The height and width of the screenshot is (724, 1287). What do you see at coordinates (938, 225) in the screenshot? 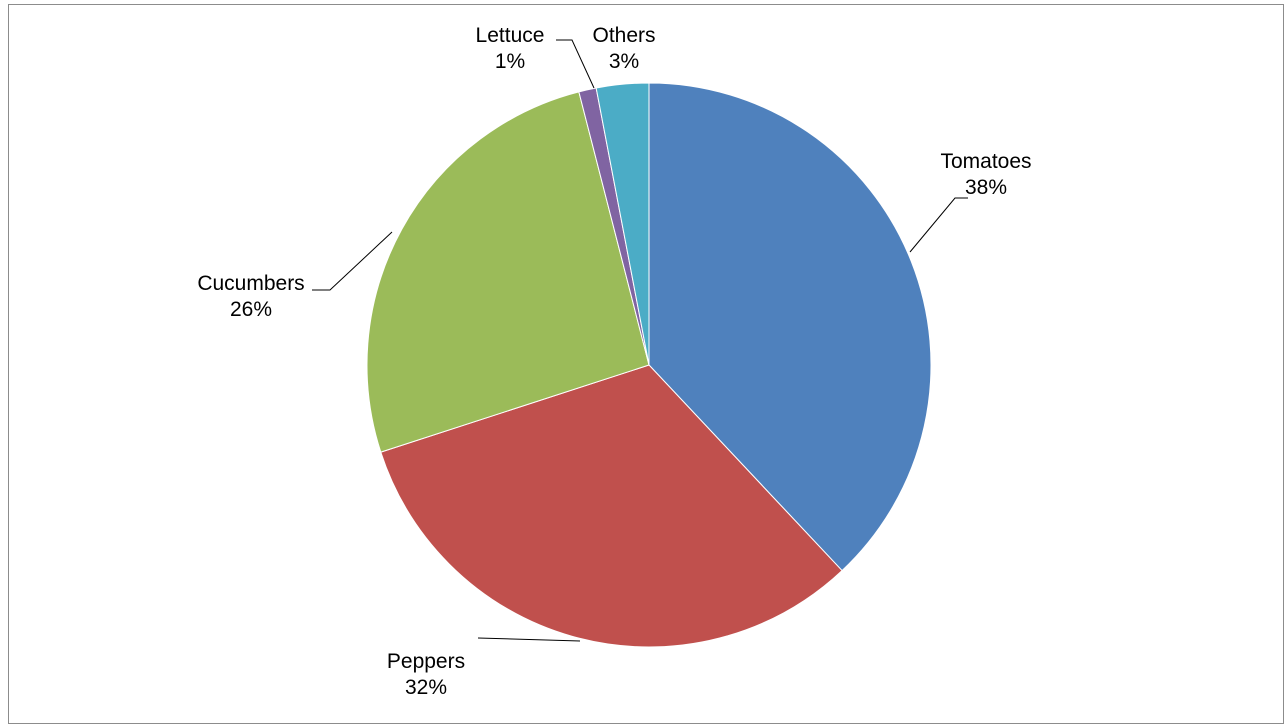
I see `leader-line-tomatoes` at bounding box center [938, 225].